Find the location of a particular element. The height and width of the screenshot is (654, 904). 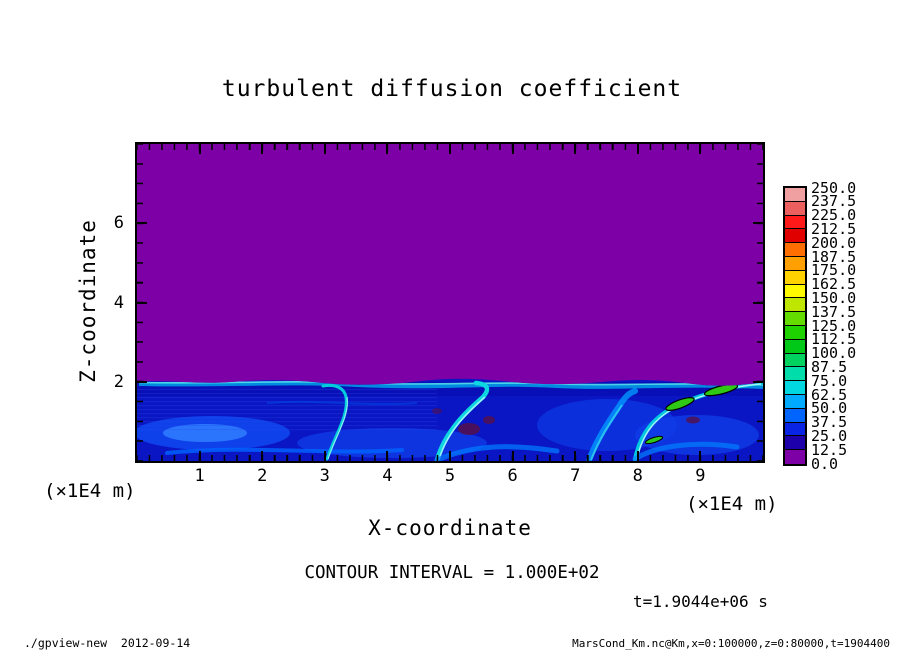

x-tick-label: 1 is located at coordinates (199, 476).